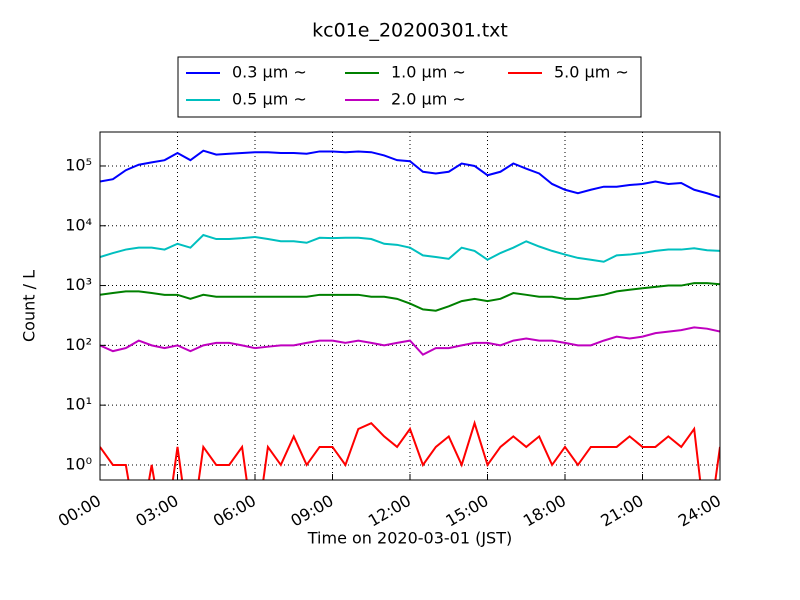 This screenshot has height=600, width=800. What do you see at coordinates (428, 72) in the screenshot?
I see `legend-label: 1.0 μm ~` at bounding box center [428, 72].